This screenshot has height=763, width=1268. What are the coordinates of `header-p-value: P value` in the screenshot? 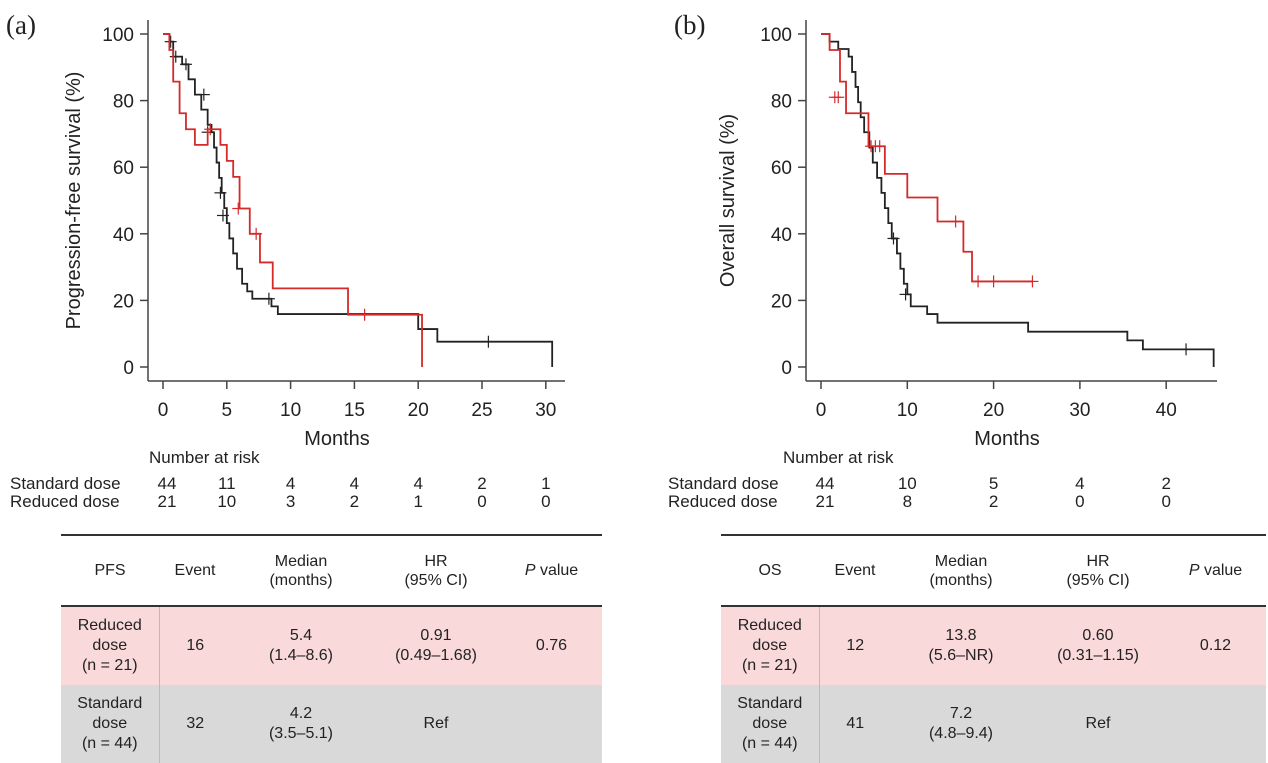 It's located at (551, 570).